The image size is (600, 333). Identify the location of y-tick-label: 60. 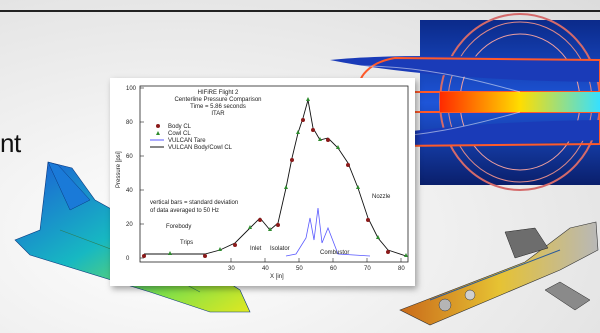
(129, 157).